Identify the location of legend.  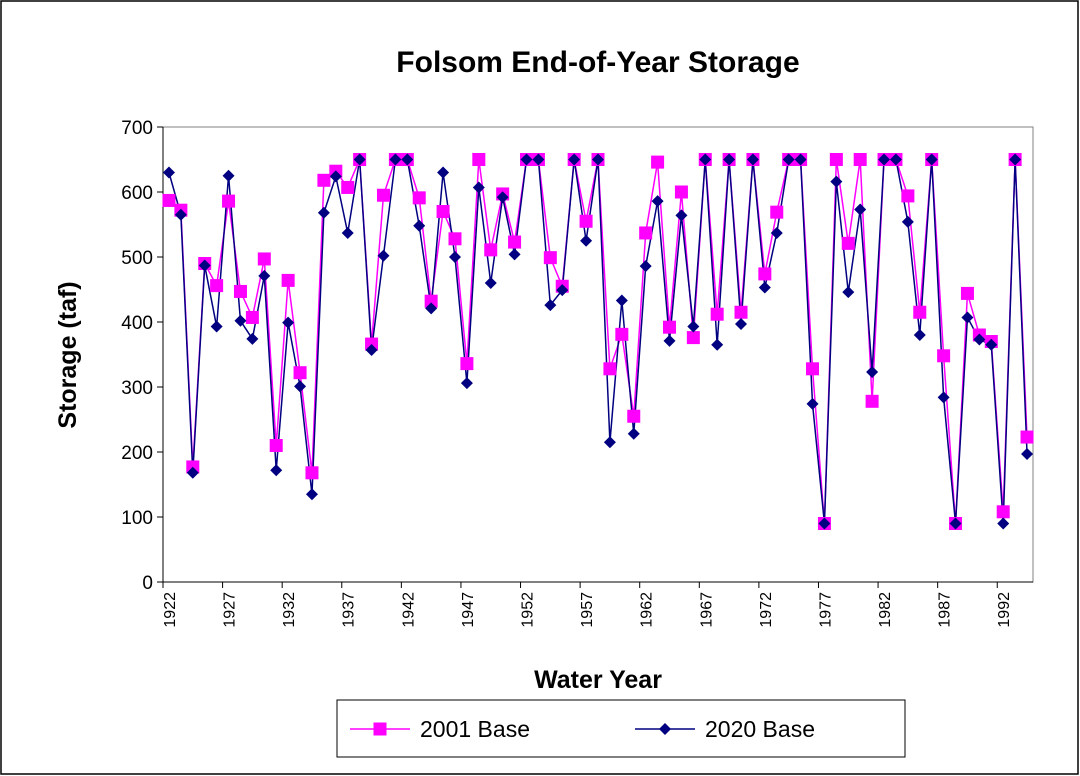
(621, 728).